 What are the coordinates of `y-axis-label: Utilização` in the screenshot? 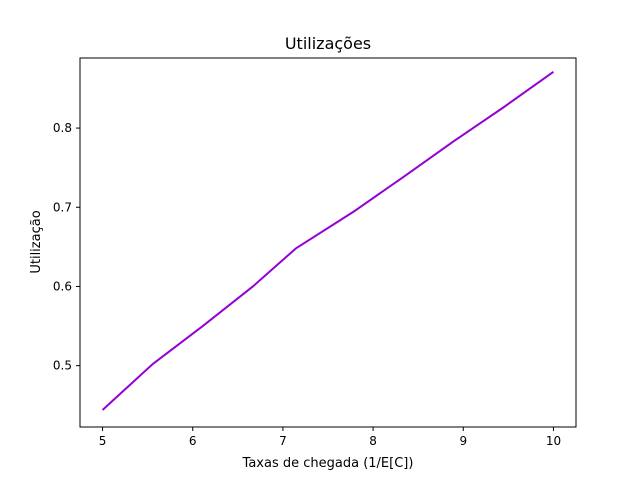 It's located at (36, 241).